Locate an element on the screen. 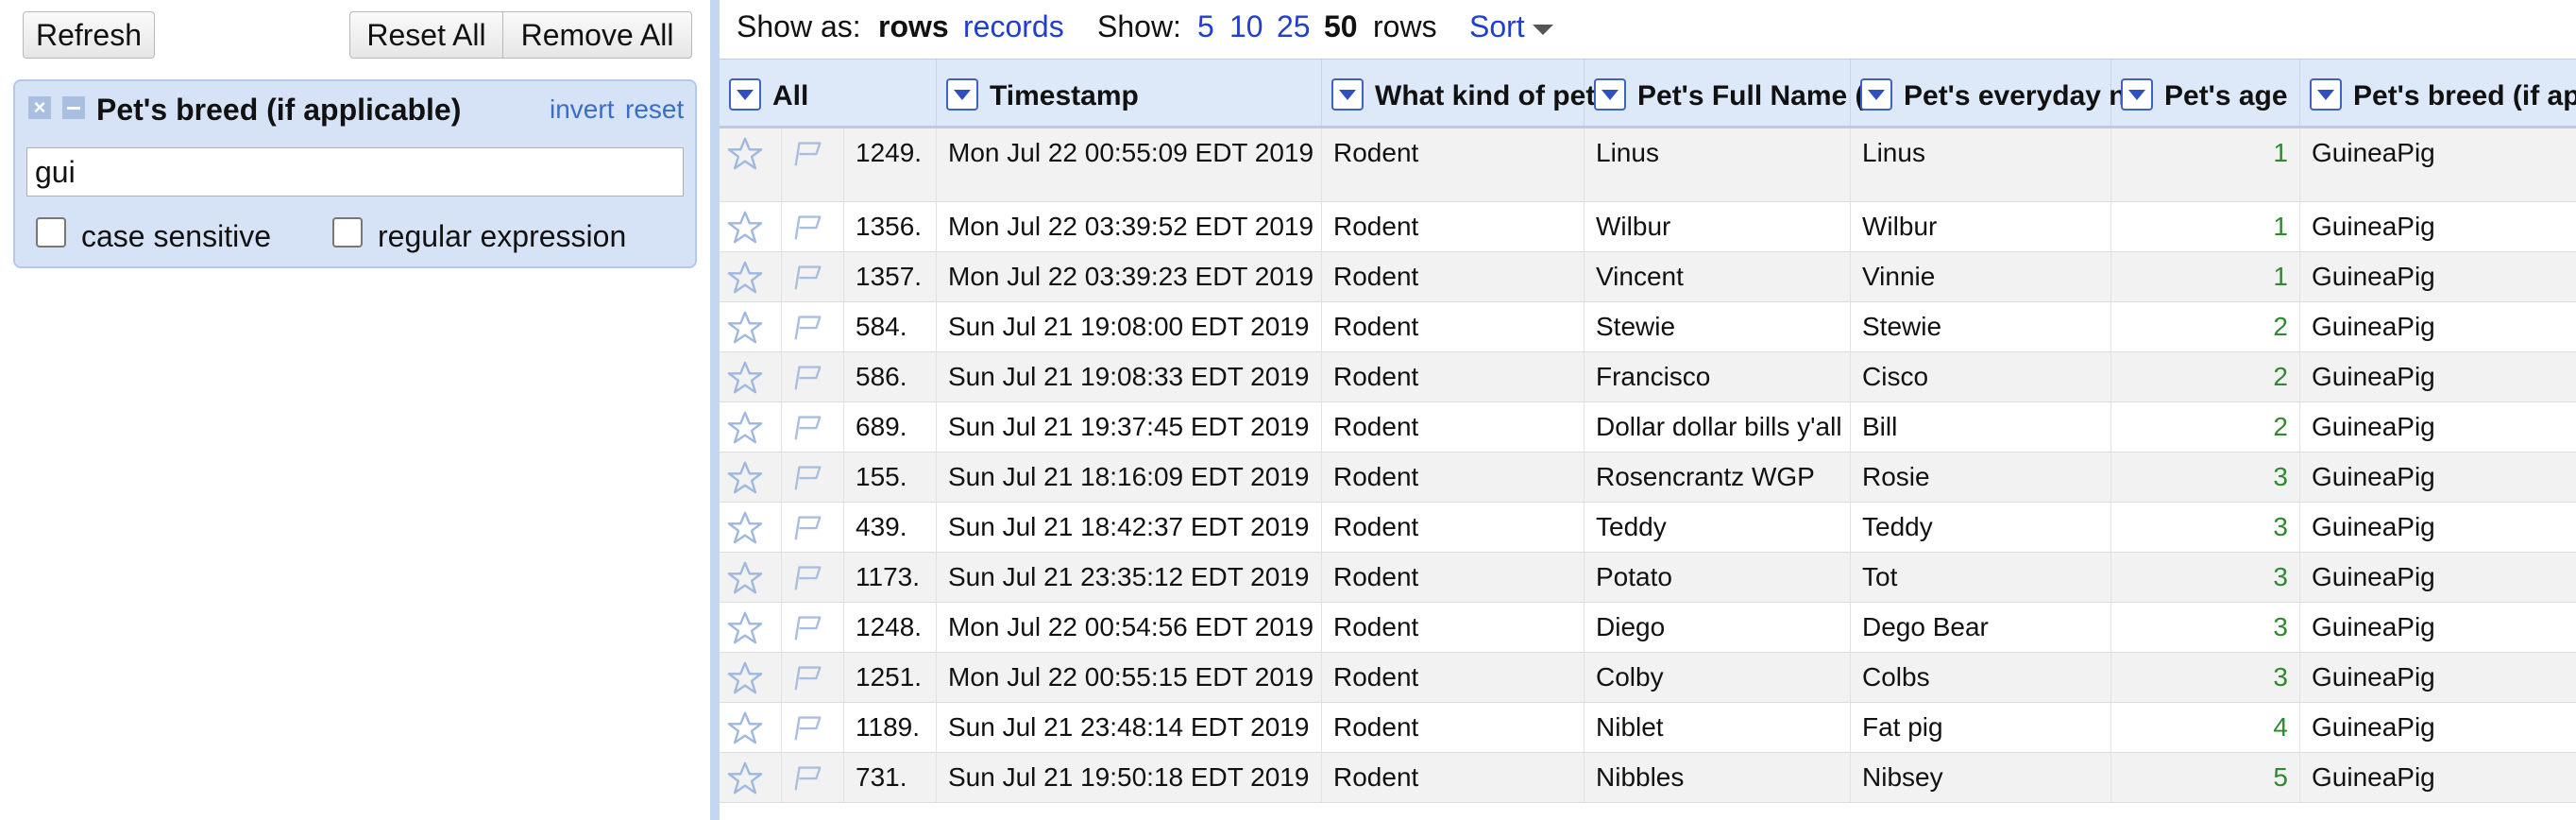  facet-invert-link: invert is located at coordinates (582, 109).